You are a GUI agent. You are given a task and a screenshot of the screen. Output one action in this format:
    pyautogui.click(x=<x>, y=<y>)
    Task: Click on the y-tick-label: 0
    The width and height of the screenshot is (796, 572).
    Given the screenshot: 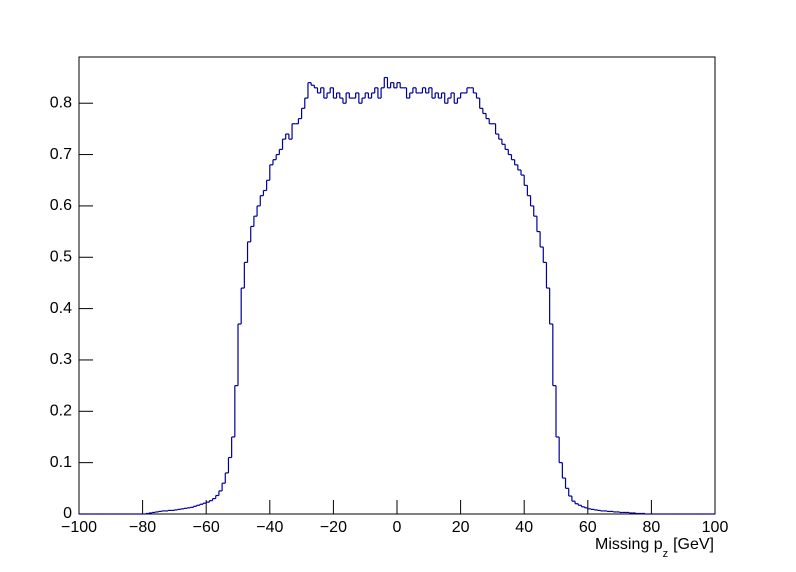 What is the action you would take?
    pyautogui.click(x=67, y=513)
    